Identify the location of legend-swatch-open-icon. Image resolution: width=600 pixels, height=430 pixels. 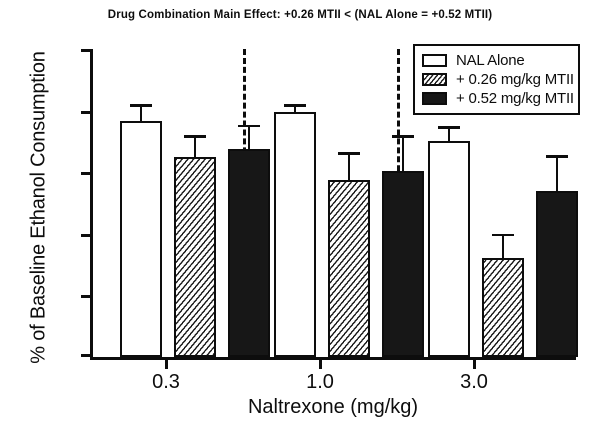
(434, 60).